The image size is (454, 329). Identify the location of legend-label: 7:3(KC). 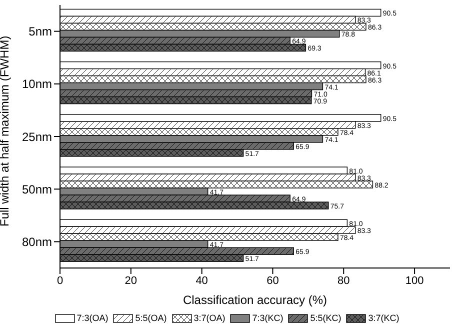
(268, 318).